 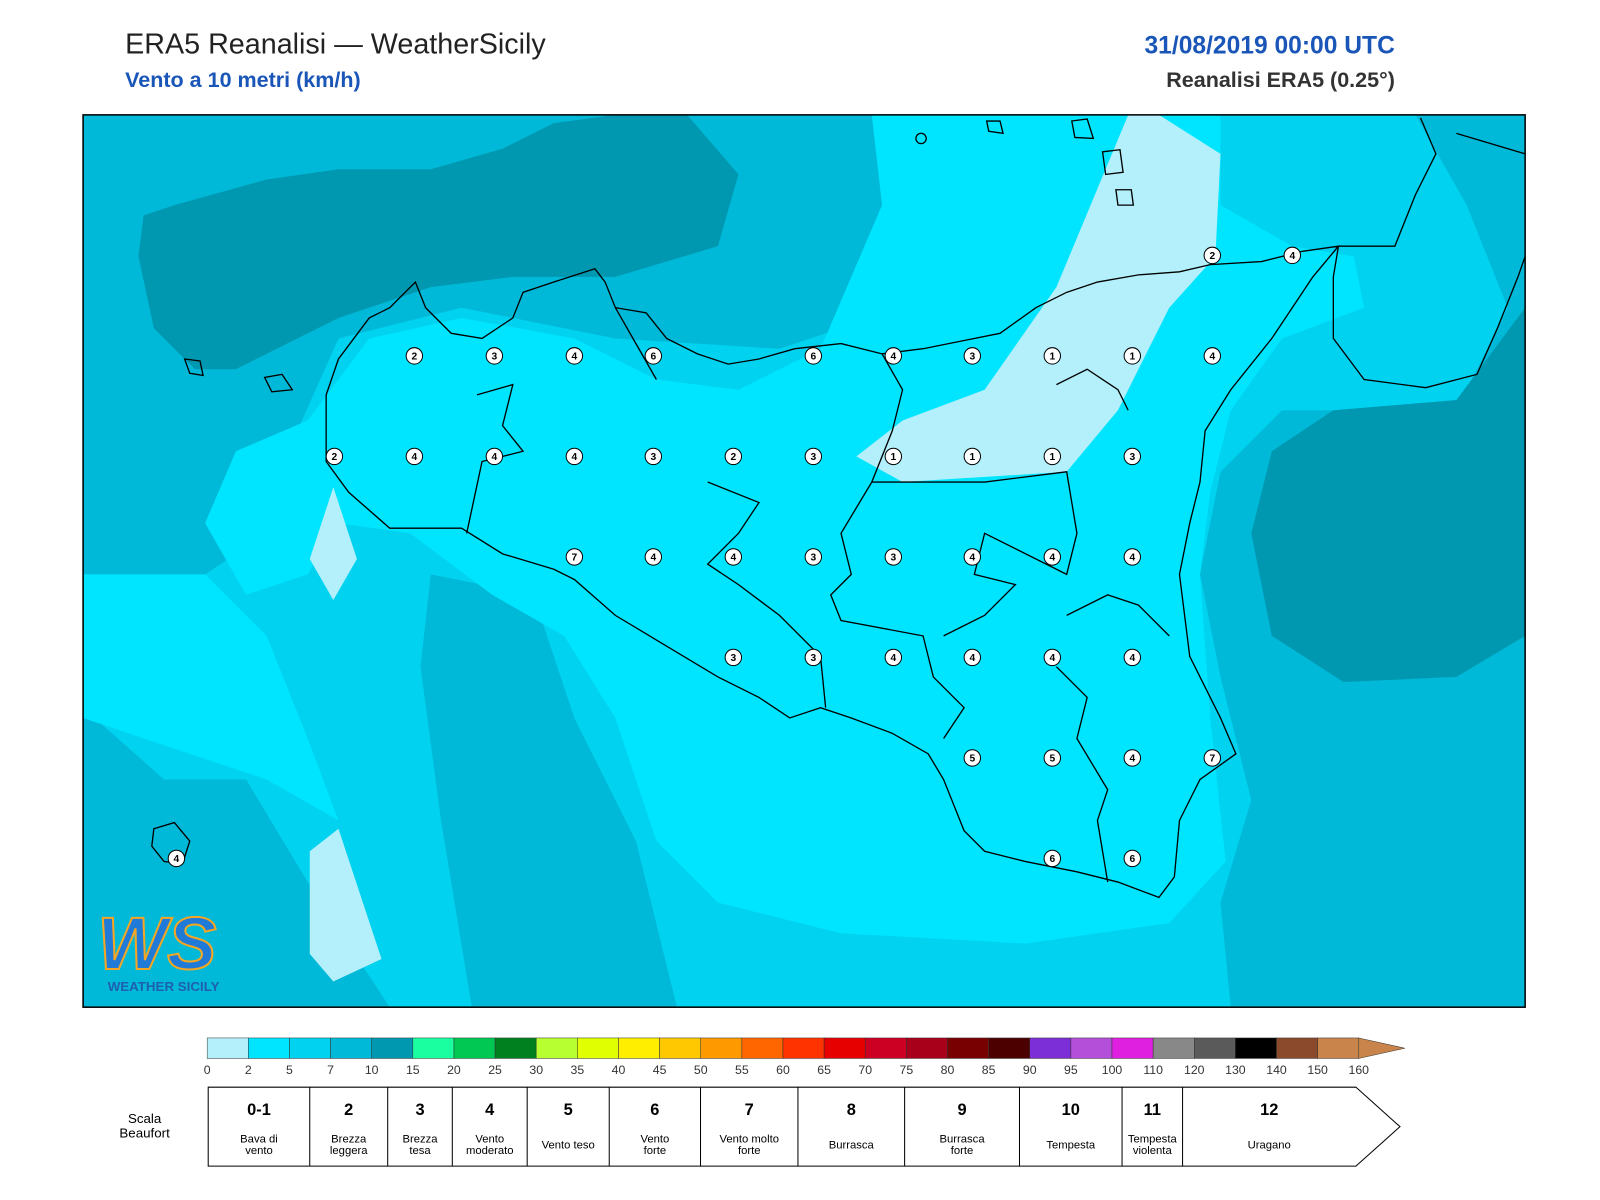 What do you see at coordinates (1381, 1048) in the screenshot?
I see `color-arrow` at bounding box center [1381, 1048].